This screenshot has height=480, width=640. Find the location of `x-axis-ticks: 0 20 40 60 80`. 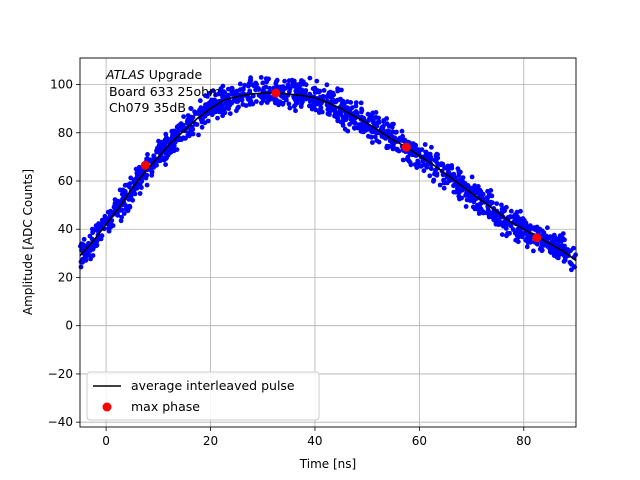

x-axis-ticks: 0 20 40 60 80 is located at coordinates (316, 437).